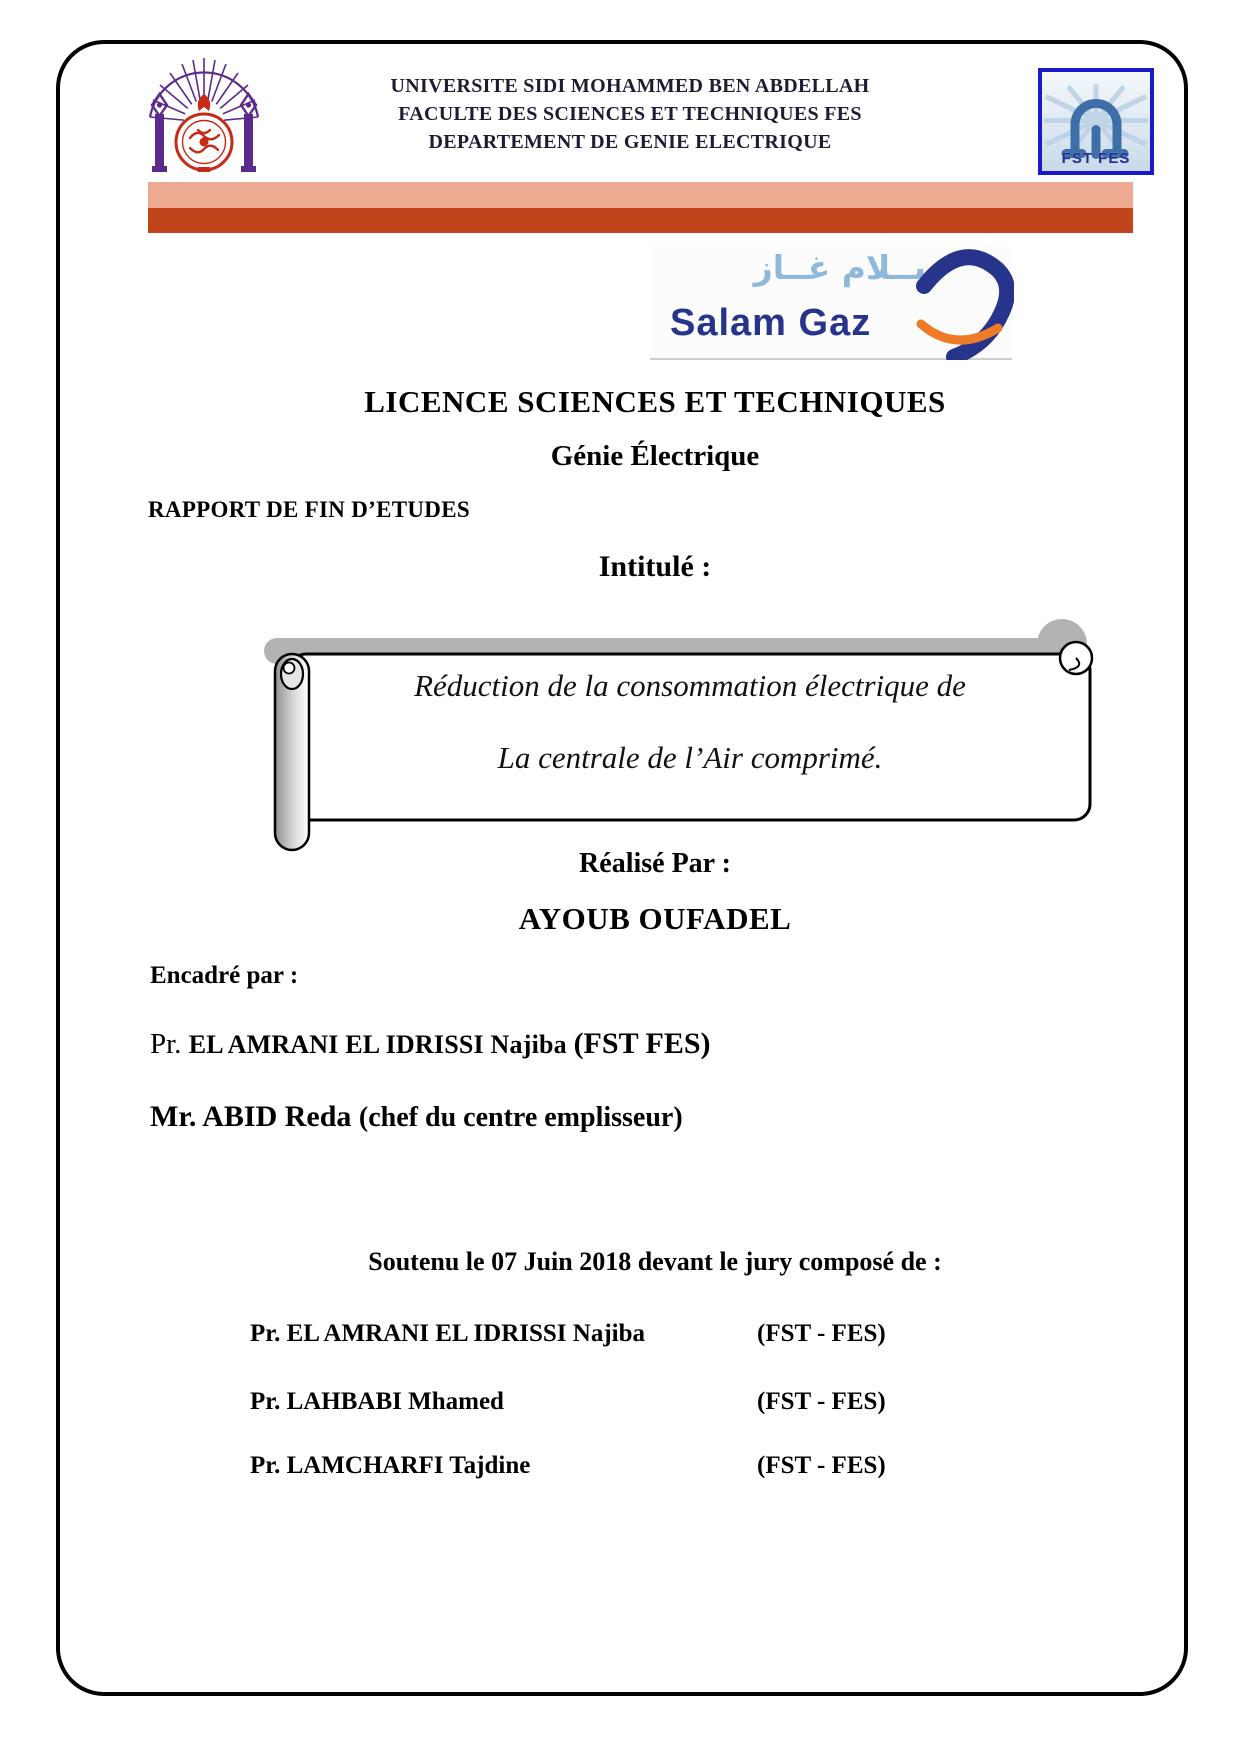 The height and width of the screenshot is (1754, 1241). I want to click on department-name: DEPARTEMENT DE GENIE ELECTRIQUE, so click(630, 142).